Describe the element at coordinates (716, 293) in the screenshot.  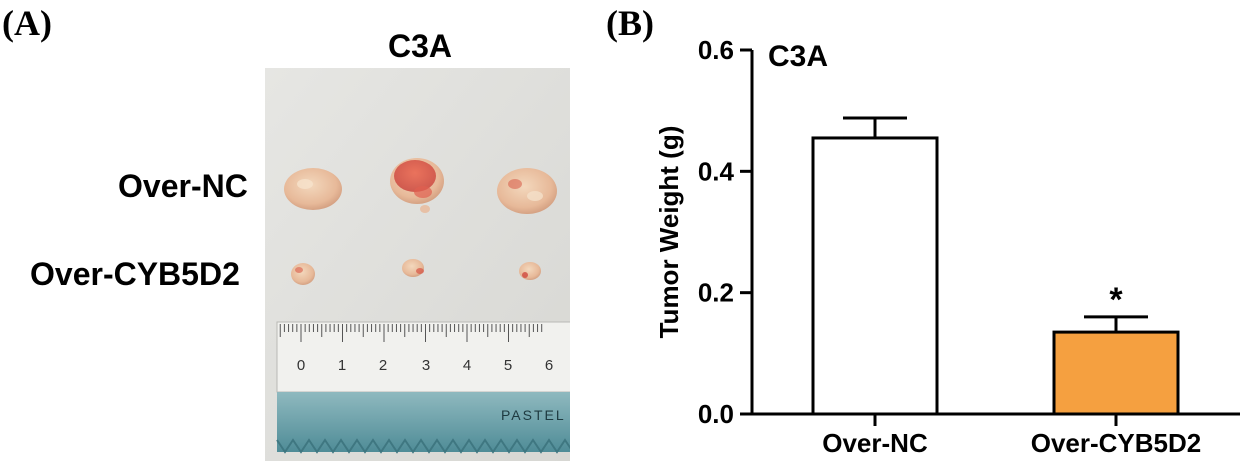
I see `y-tick-label-1: 0.2` at that location.